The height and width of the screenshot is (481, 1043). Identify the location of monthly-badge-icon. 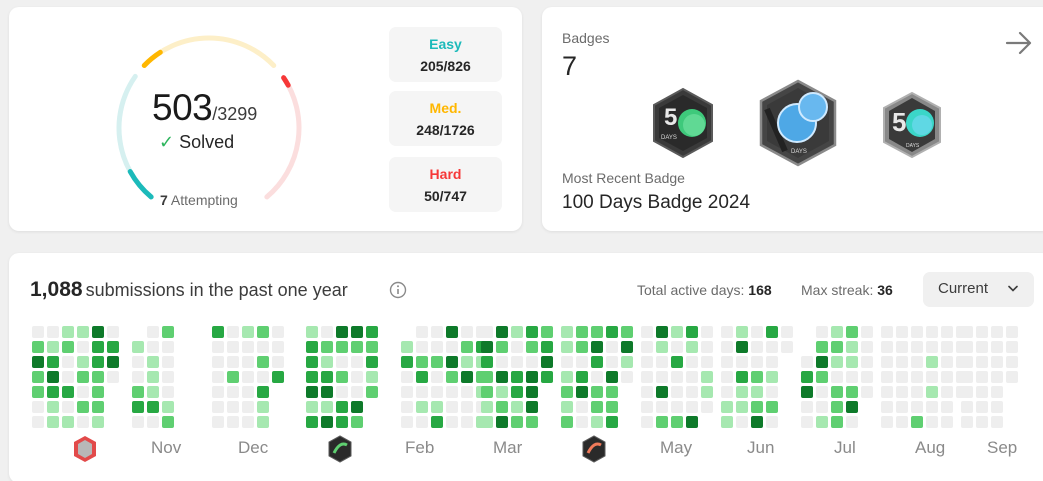
(594, 449).